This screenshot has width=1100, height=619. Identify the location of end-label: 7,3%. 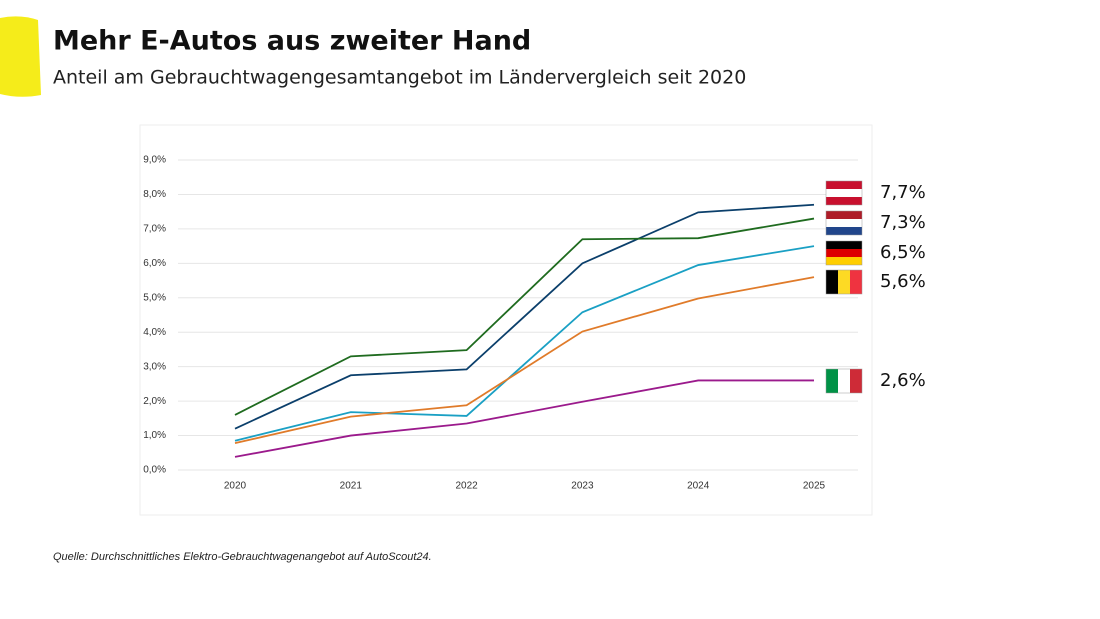
(903, 222).